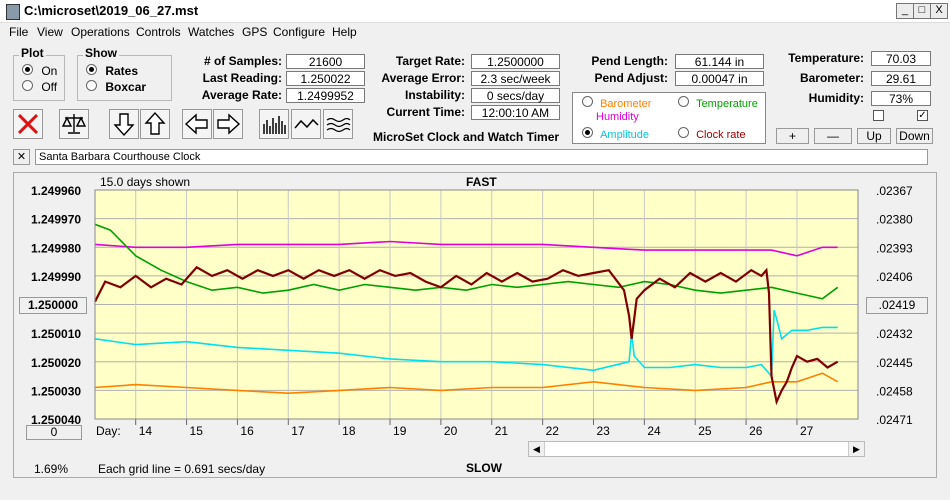  What do you see at coordinates (515, 95) in the screenshot?
I see `instability-value: 0 secs/day` at bounding box center [515, 95].